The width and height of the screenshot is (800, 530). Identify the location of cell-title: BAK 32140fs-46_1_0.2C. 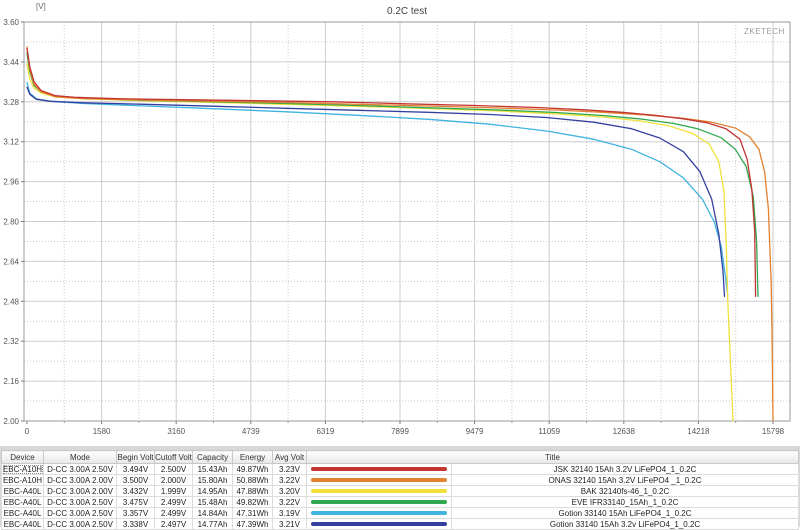
(625, 491).